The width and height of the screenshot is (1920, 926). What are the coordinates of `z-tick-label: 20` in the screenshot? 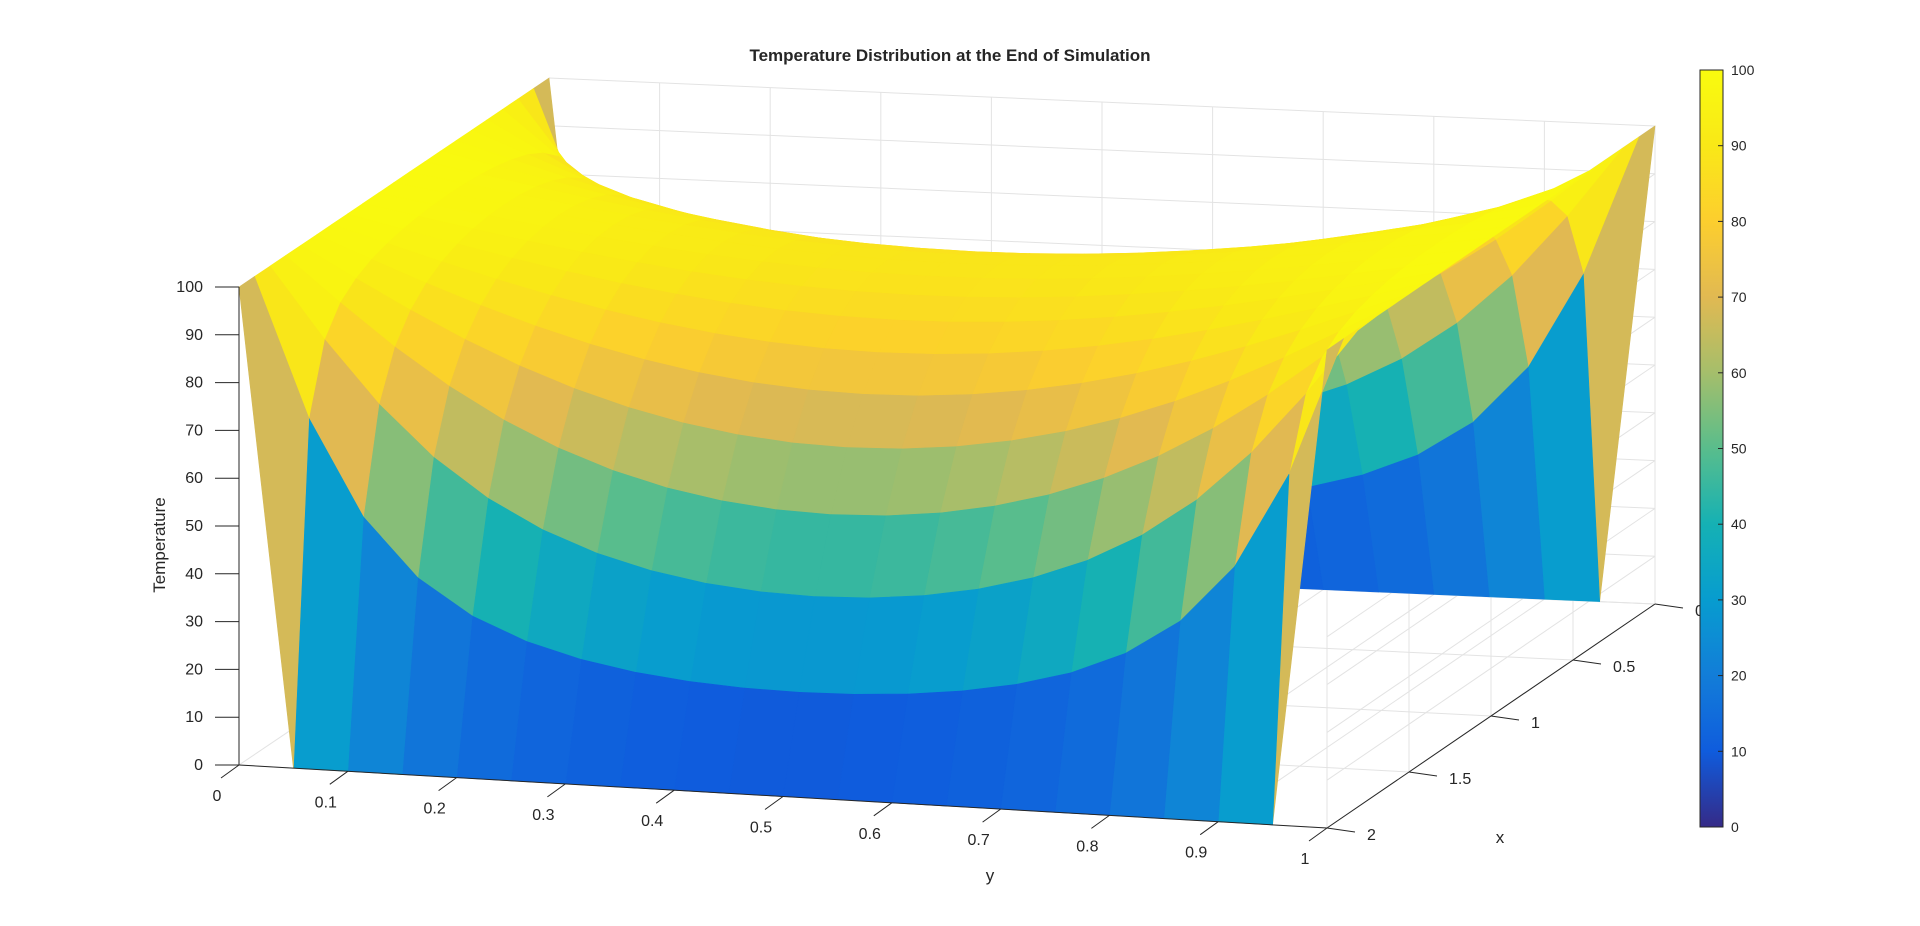 It's located at (194, 669).